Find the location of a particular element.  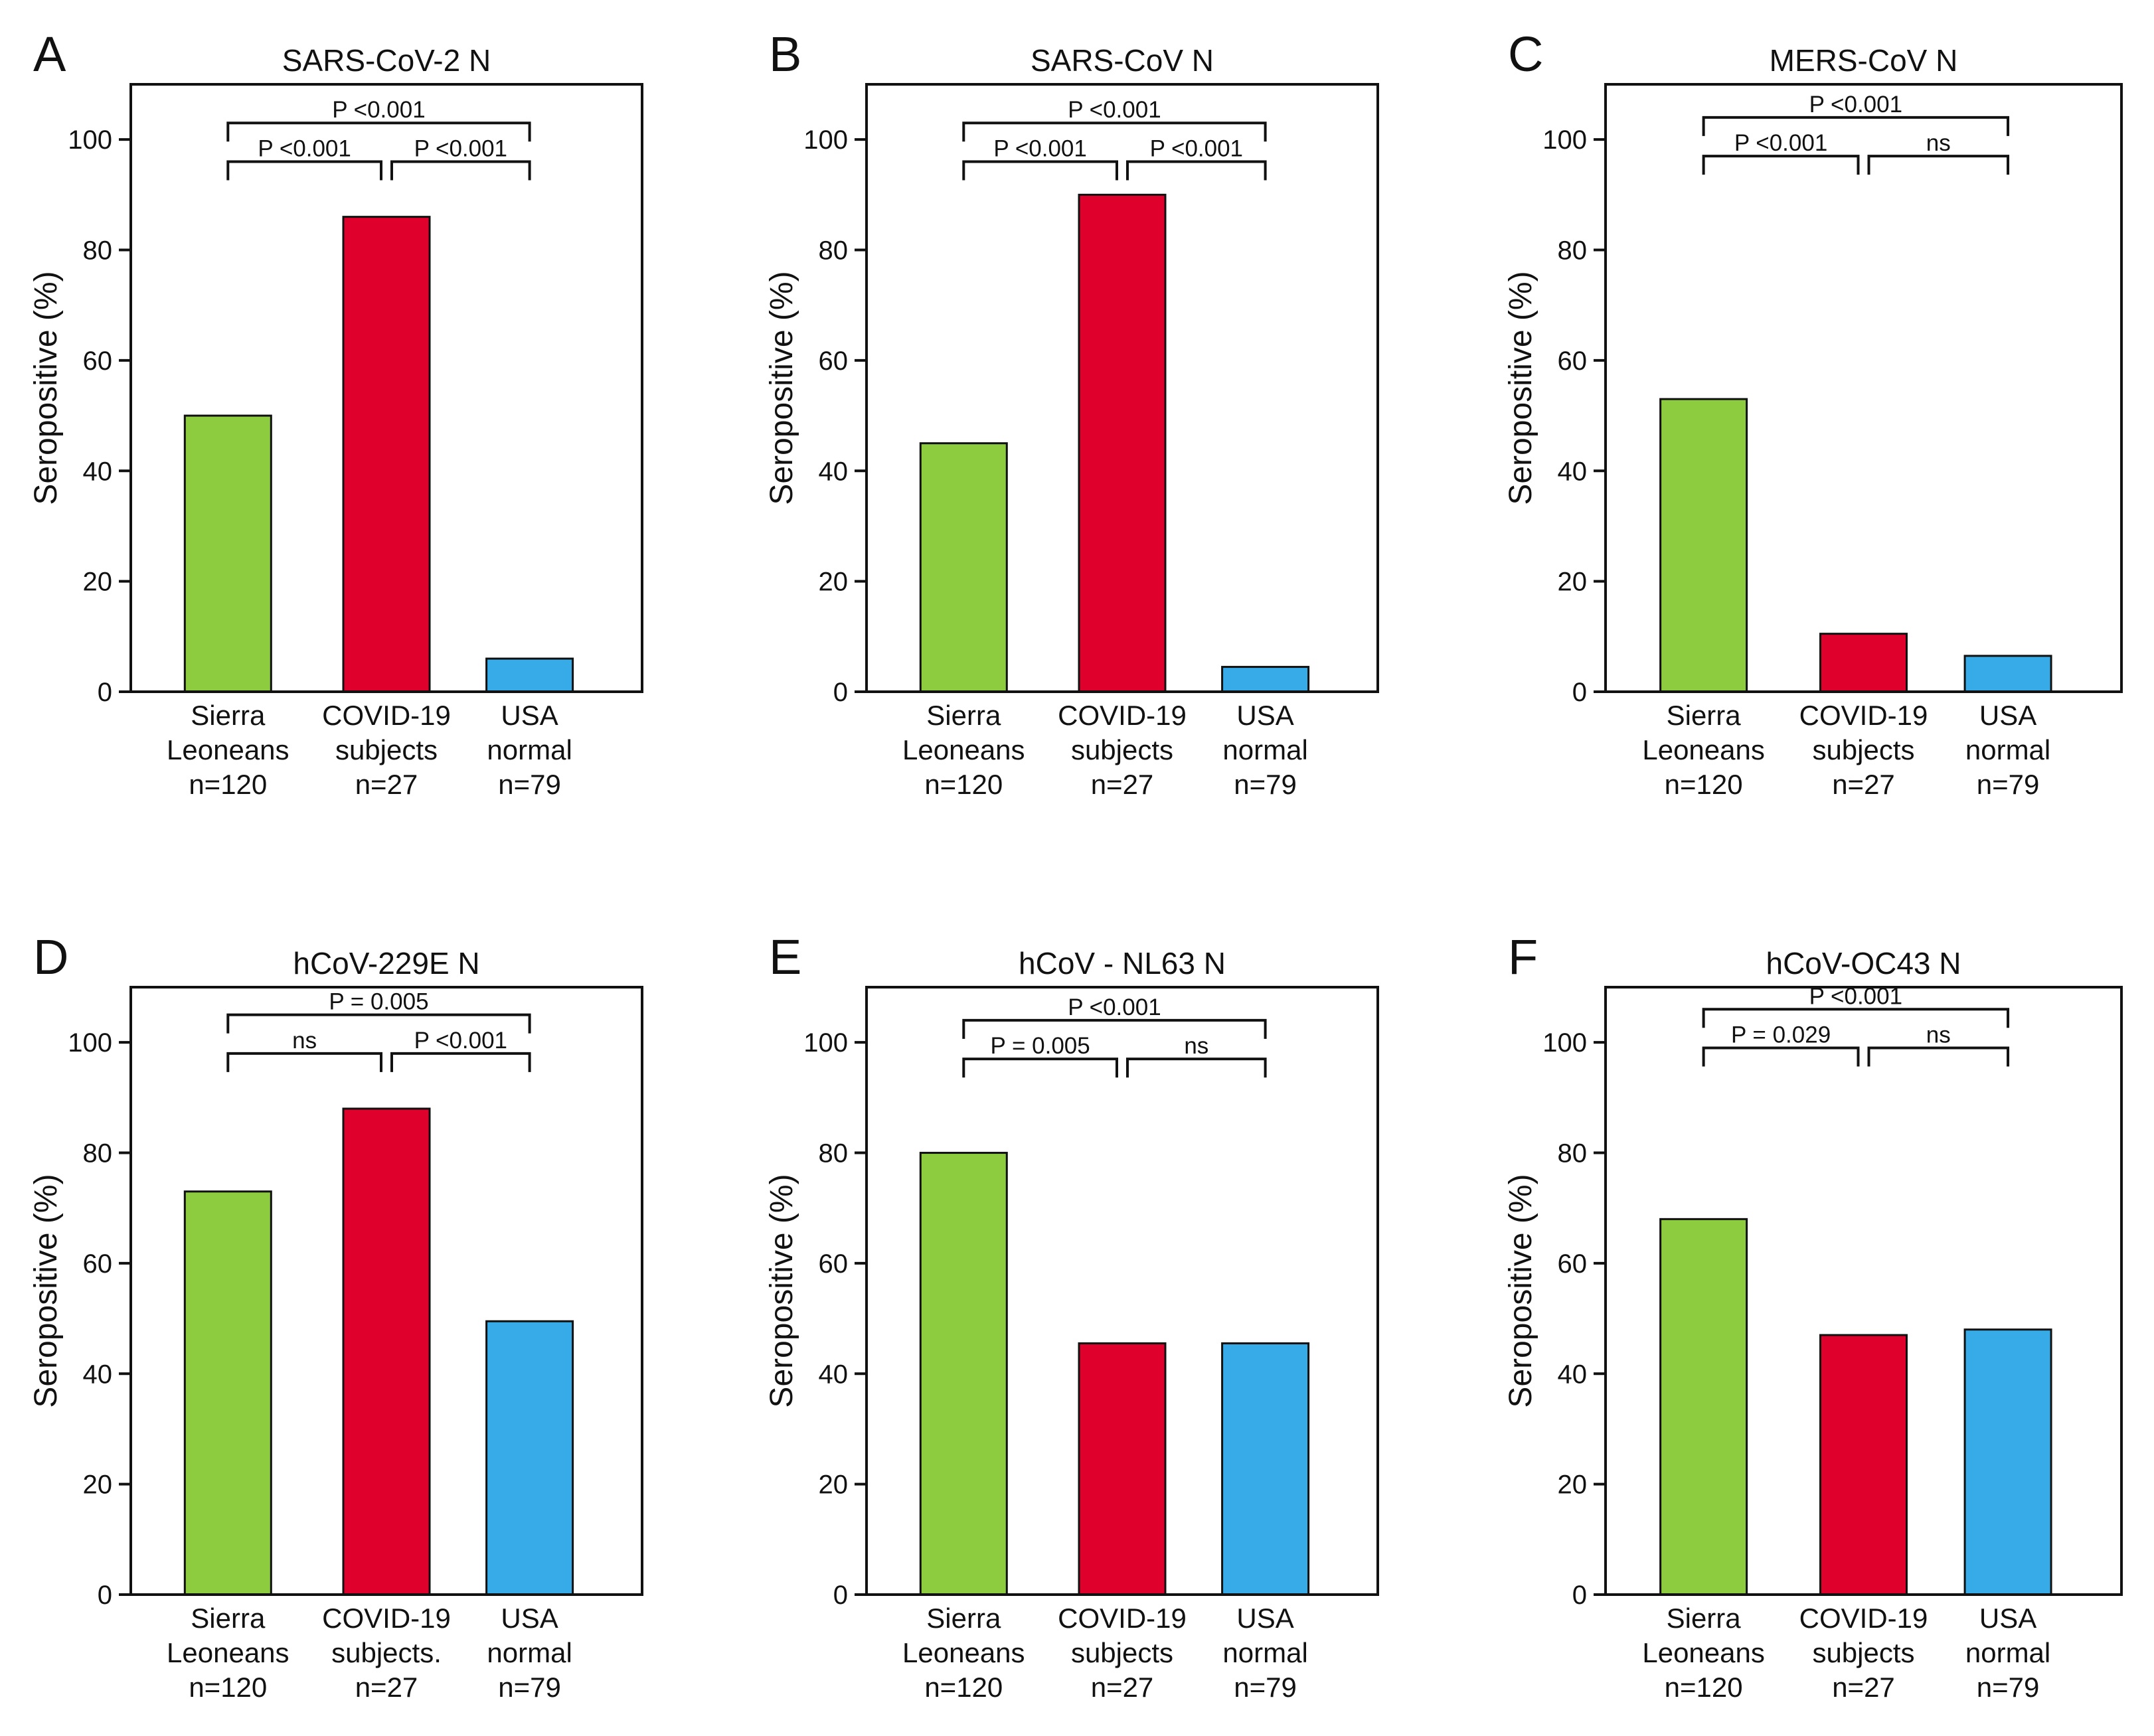

chart-title: hCoV-OC43 N is located at coordinates (1863, 964).